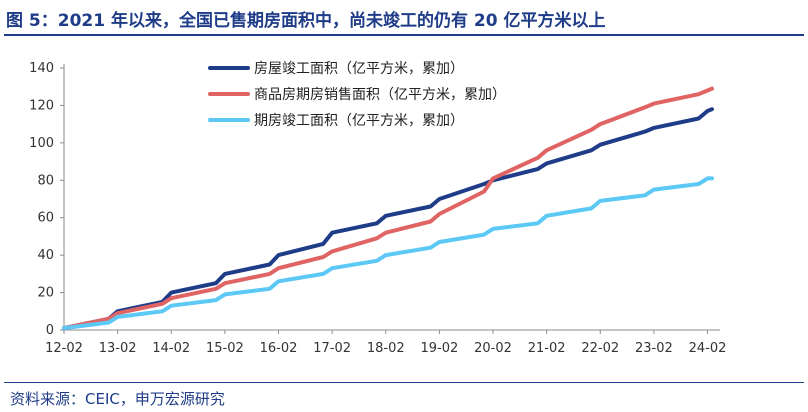  Describe the element at coordinates (279, 348) in the screenshot. I see `x-tick-label: 16-02` at that location.